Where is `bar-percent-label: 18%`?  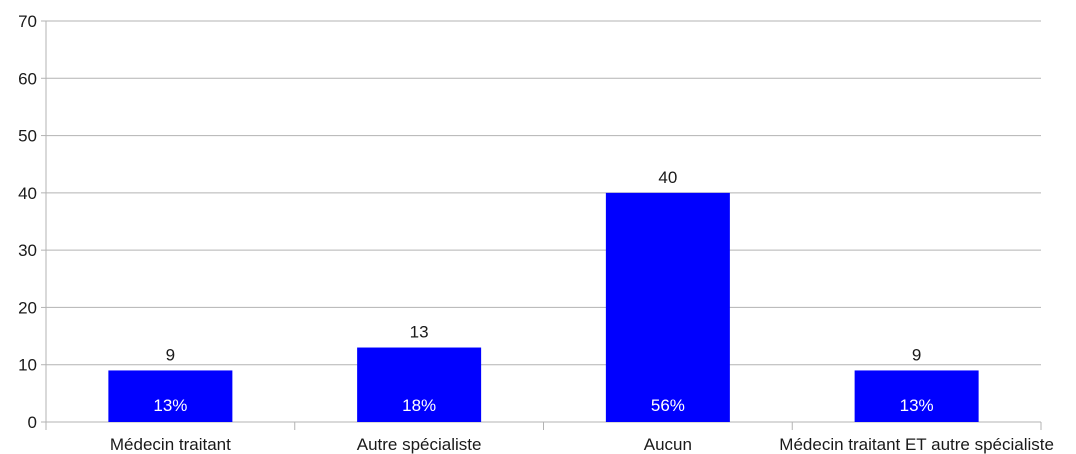 bar-percent-label: 18% is located at coordinates (419, 405).